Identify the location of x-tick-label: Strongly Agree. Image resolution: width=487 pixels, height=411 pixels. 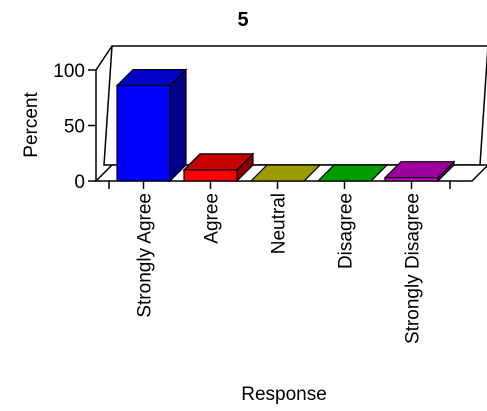
(145, 255).